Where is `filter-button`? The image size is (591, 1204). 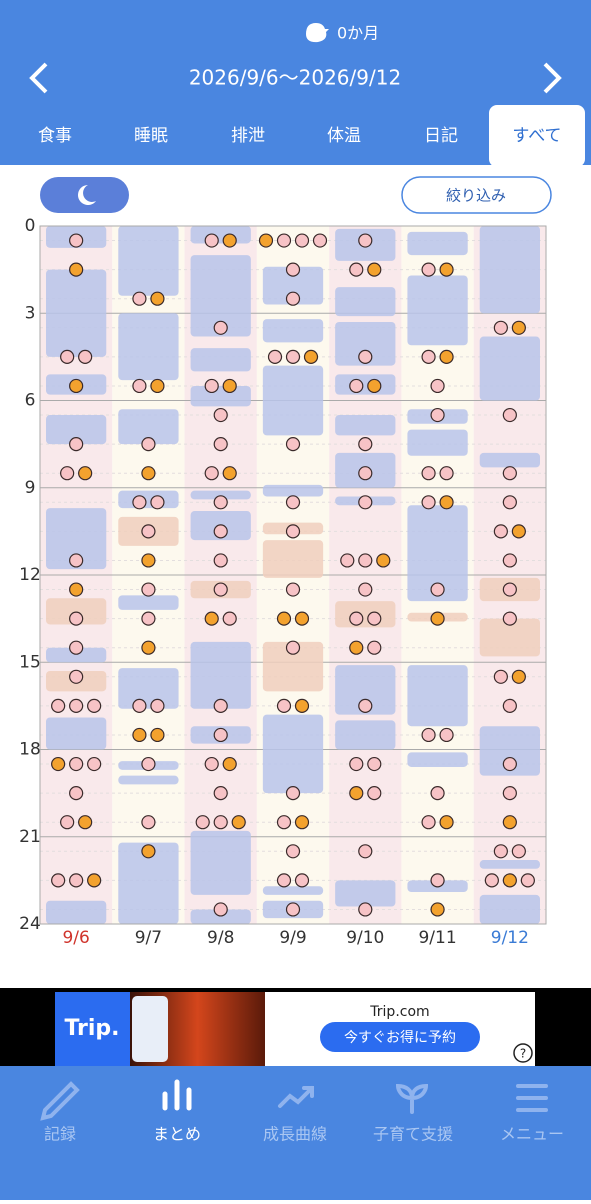
filter-button is located at coordinates (476, 195).